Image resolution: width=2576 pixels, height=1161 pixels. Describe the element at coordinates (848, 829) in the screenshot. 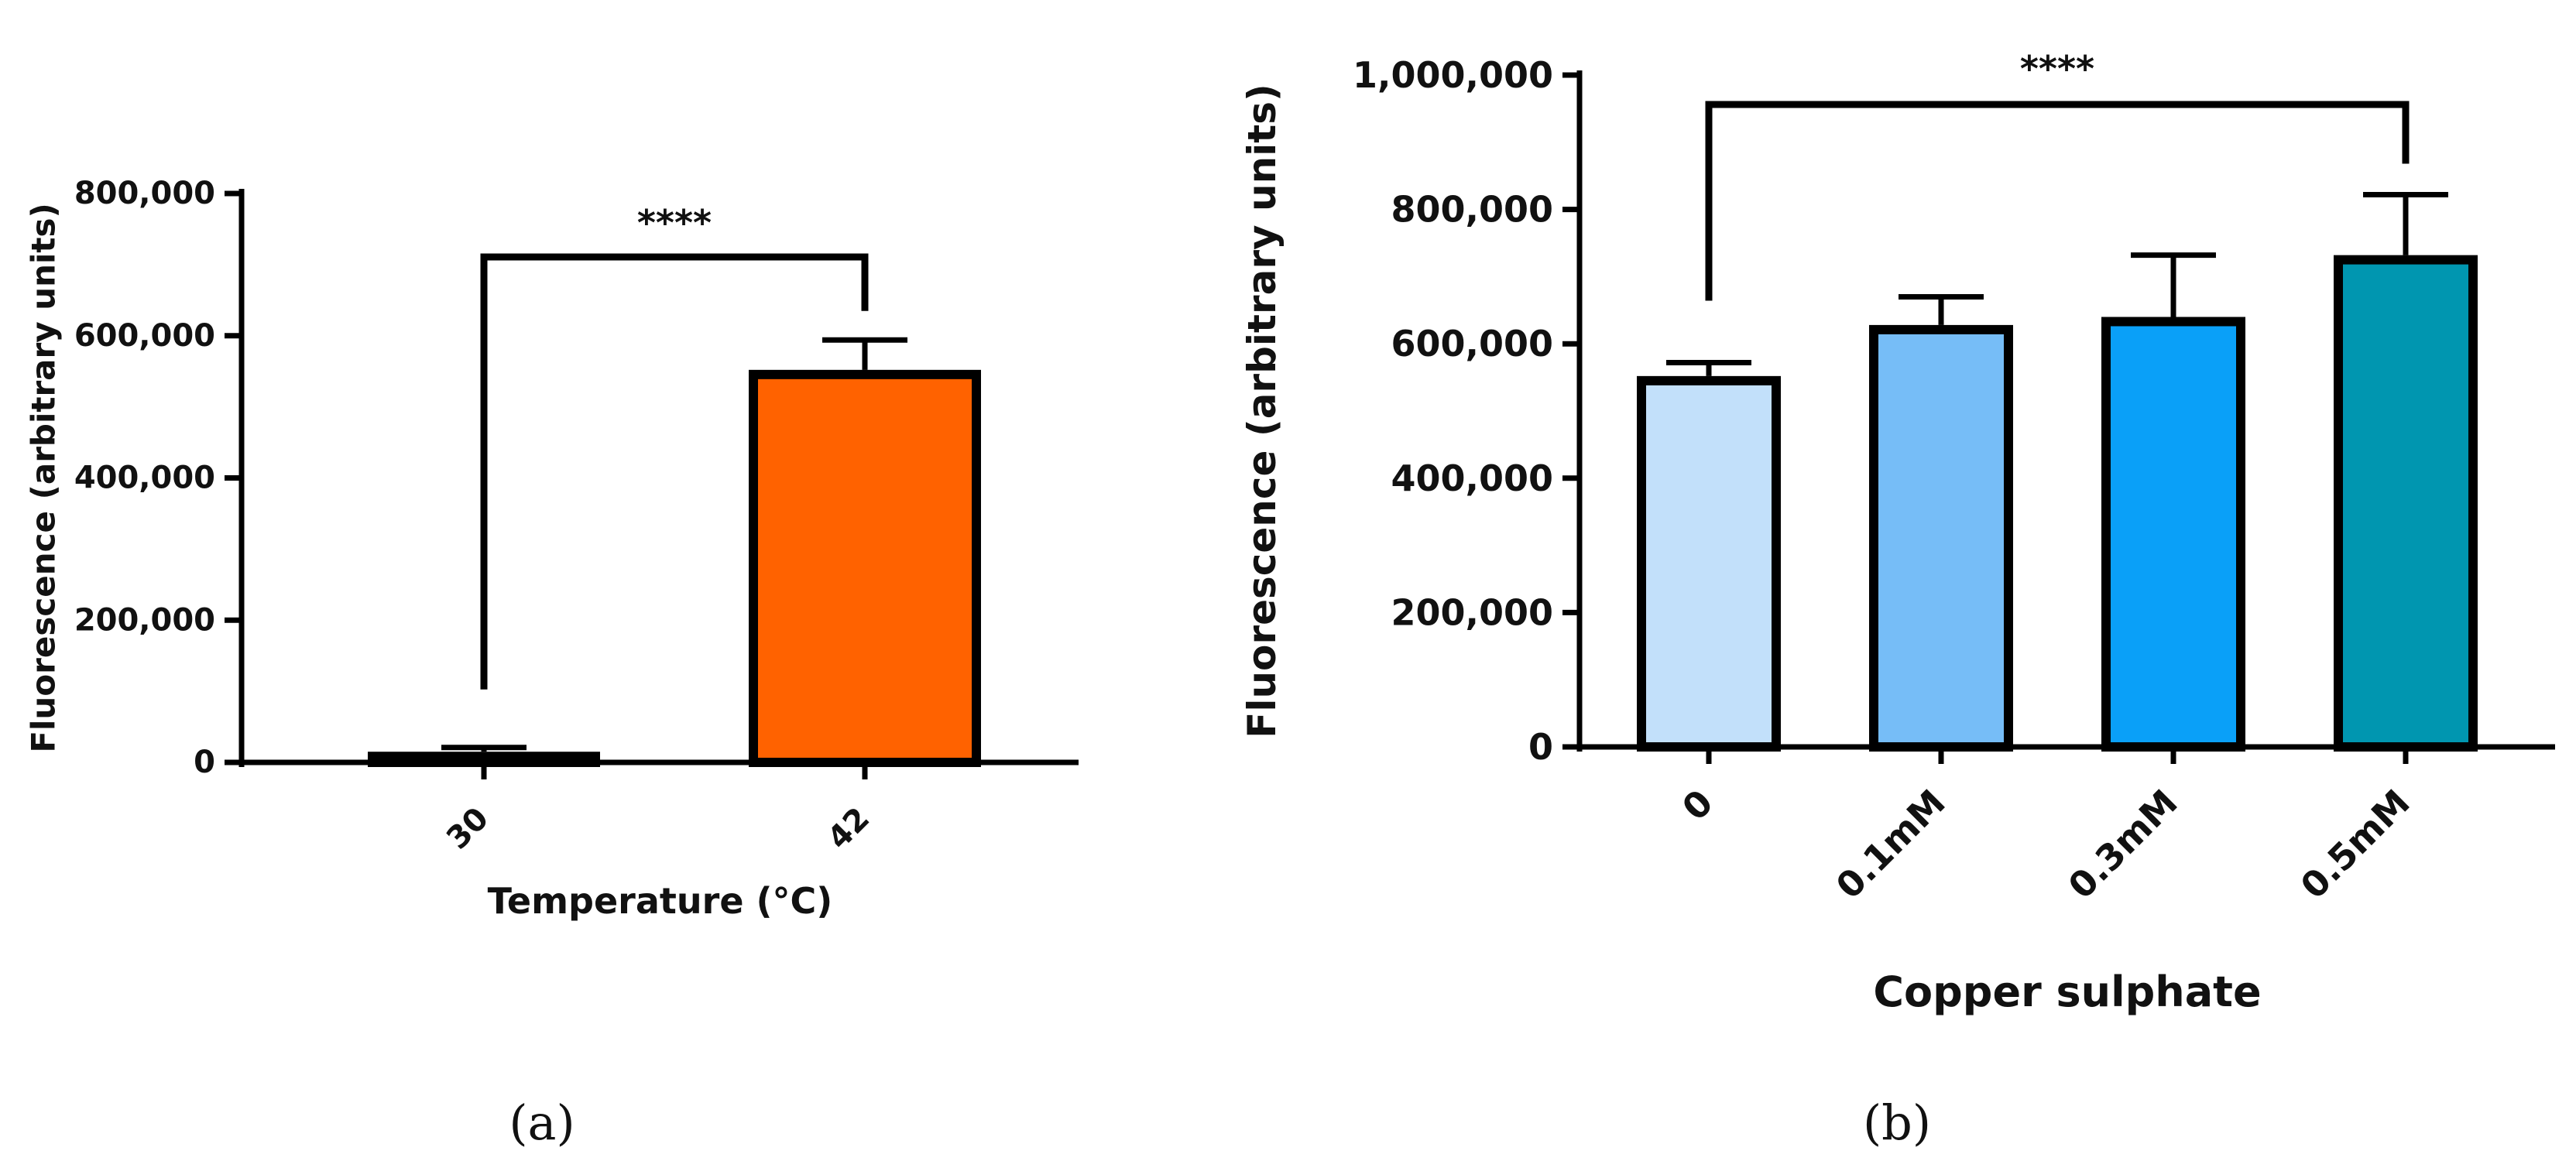

I see `x-tick-label: 42` at that location.